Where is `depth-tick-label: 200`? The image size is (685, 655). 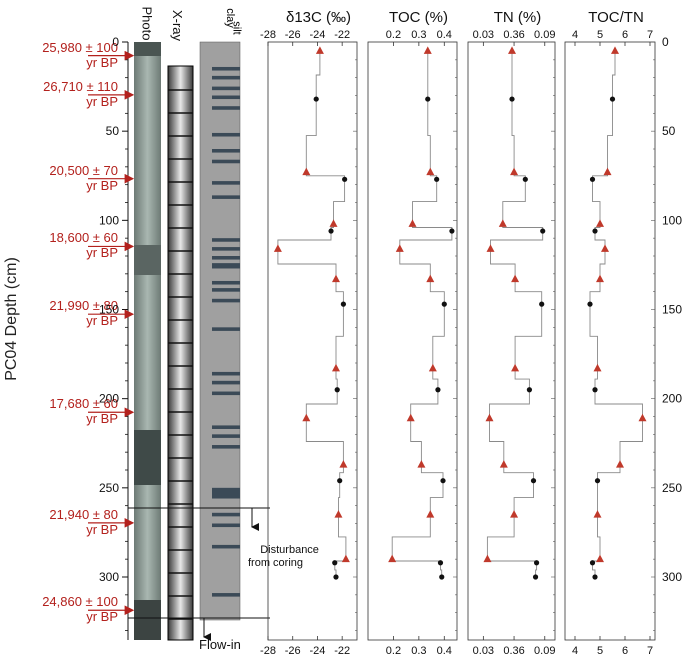 depth-tick-label: 200 is located at coordinates (109, 399).